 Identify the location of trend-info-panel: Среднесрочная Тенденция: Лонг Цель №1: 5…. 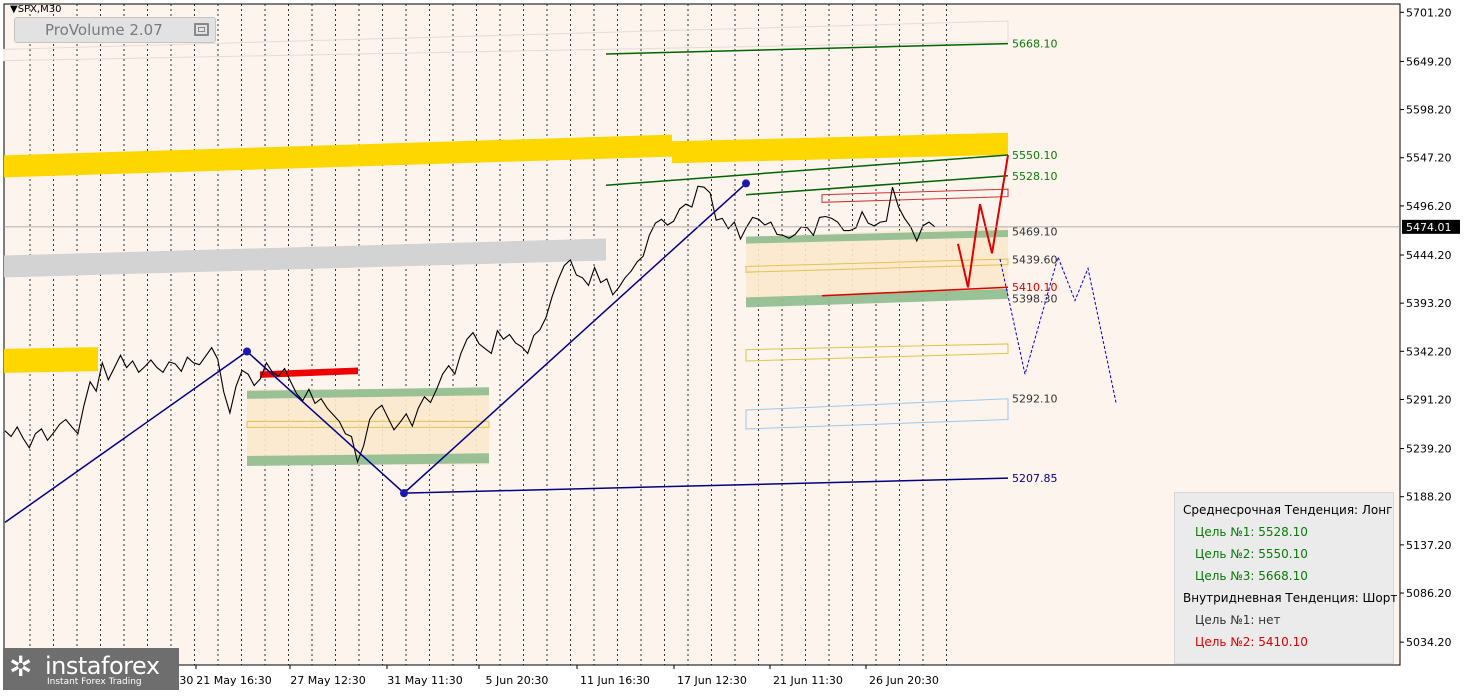
(1286, 578).